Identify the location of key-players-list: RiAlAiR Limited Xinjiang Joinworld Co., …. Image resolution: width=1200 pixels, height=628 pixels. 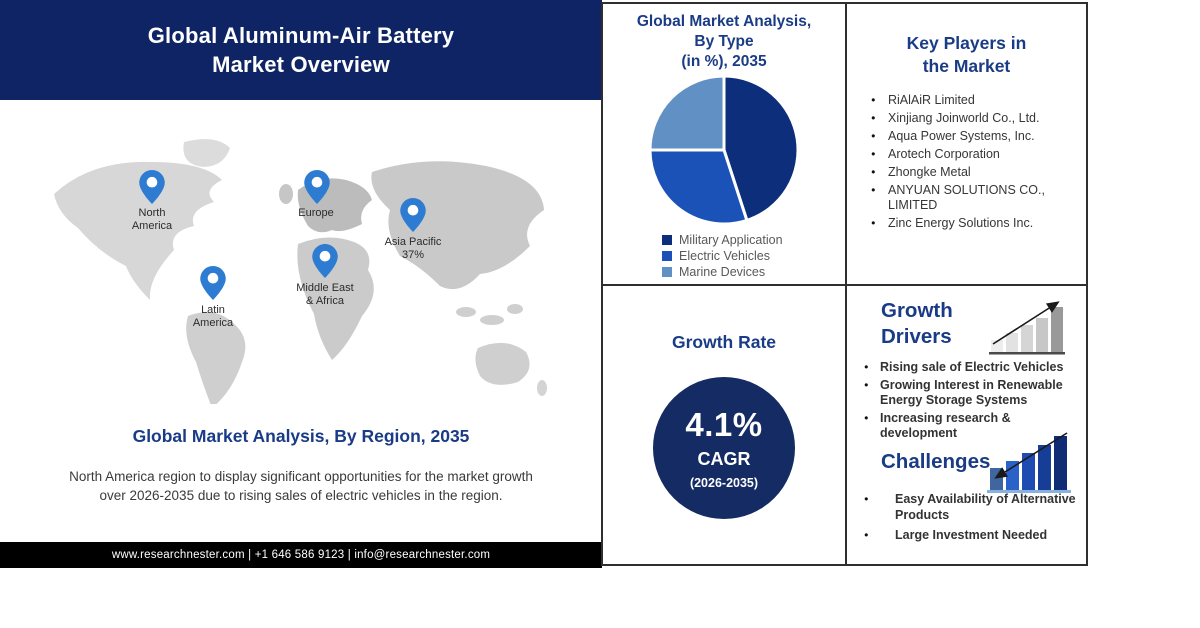
(971, 161).